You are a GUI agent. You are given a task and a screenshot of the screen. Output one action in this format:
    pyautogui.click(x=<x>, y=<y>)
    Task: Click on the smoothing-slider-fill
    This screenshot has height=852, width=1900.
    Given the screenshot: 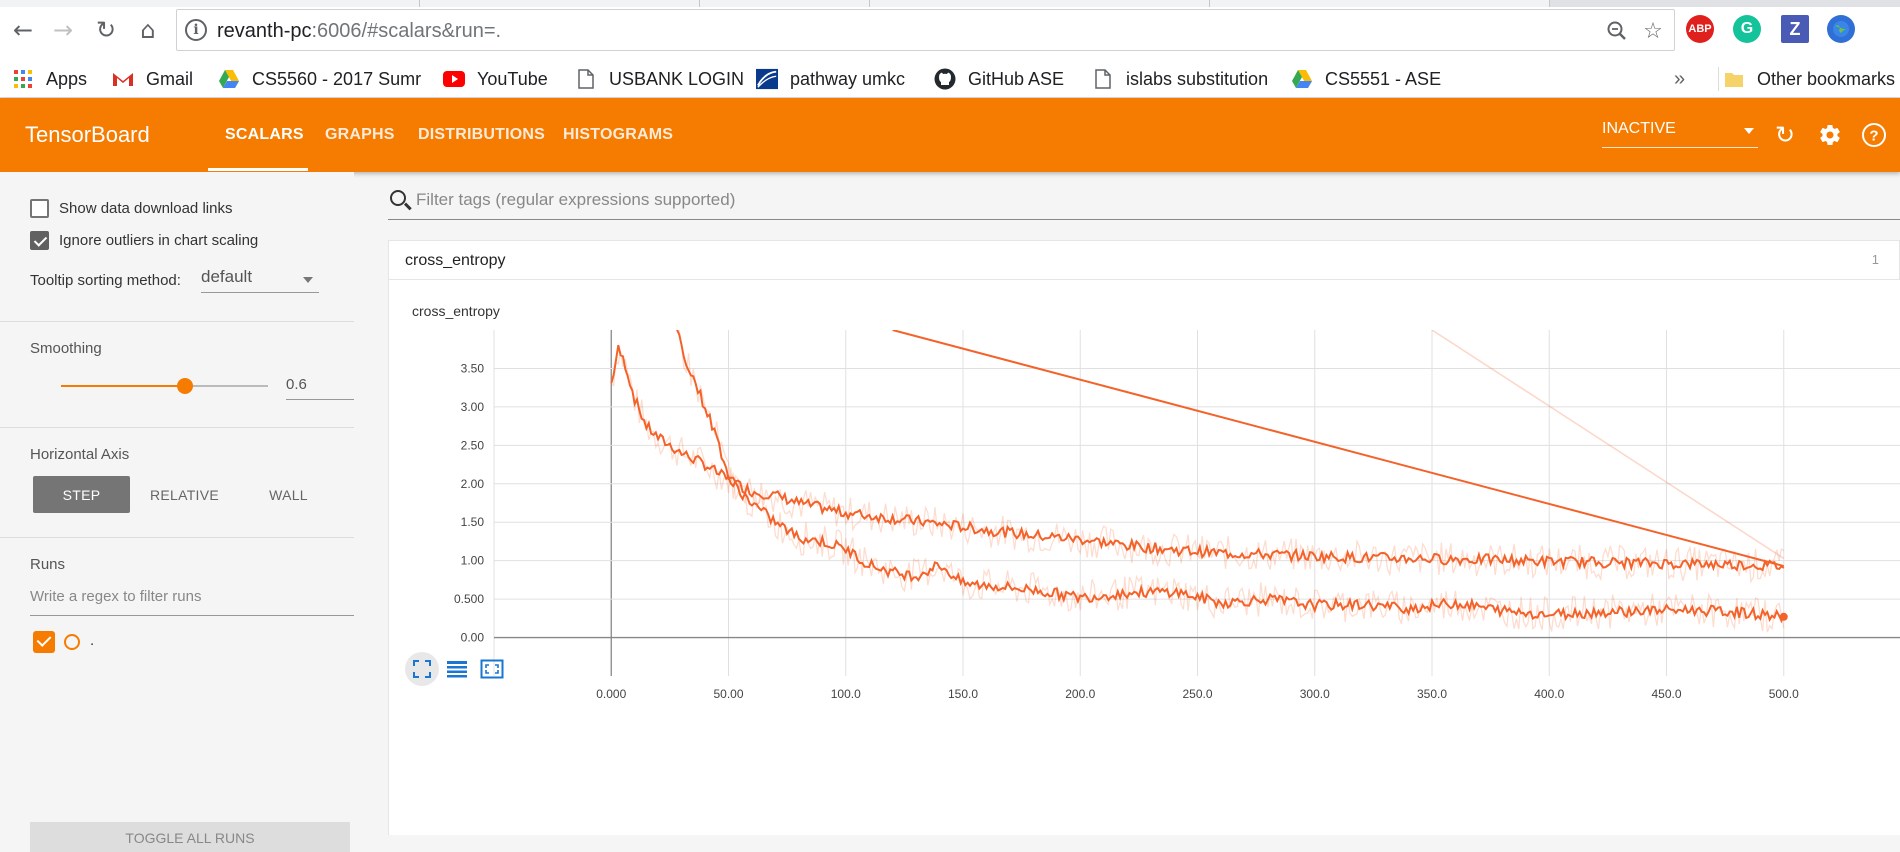 What is the action you would take?
    pyautogui.click(x=123, y=386)
    